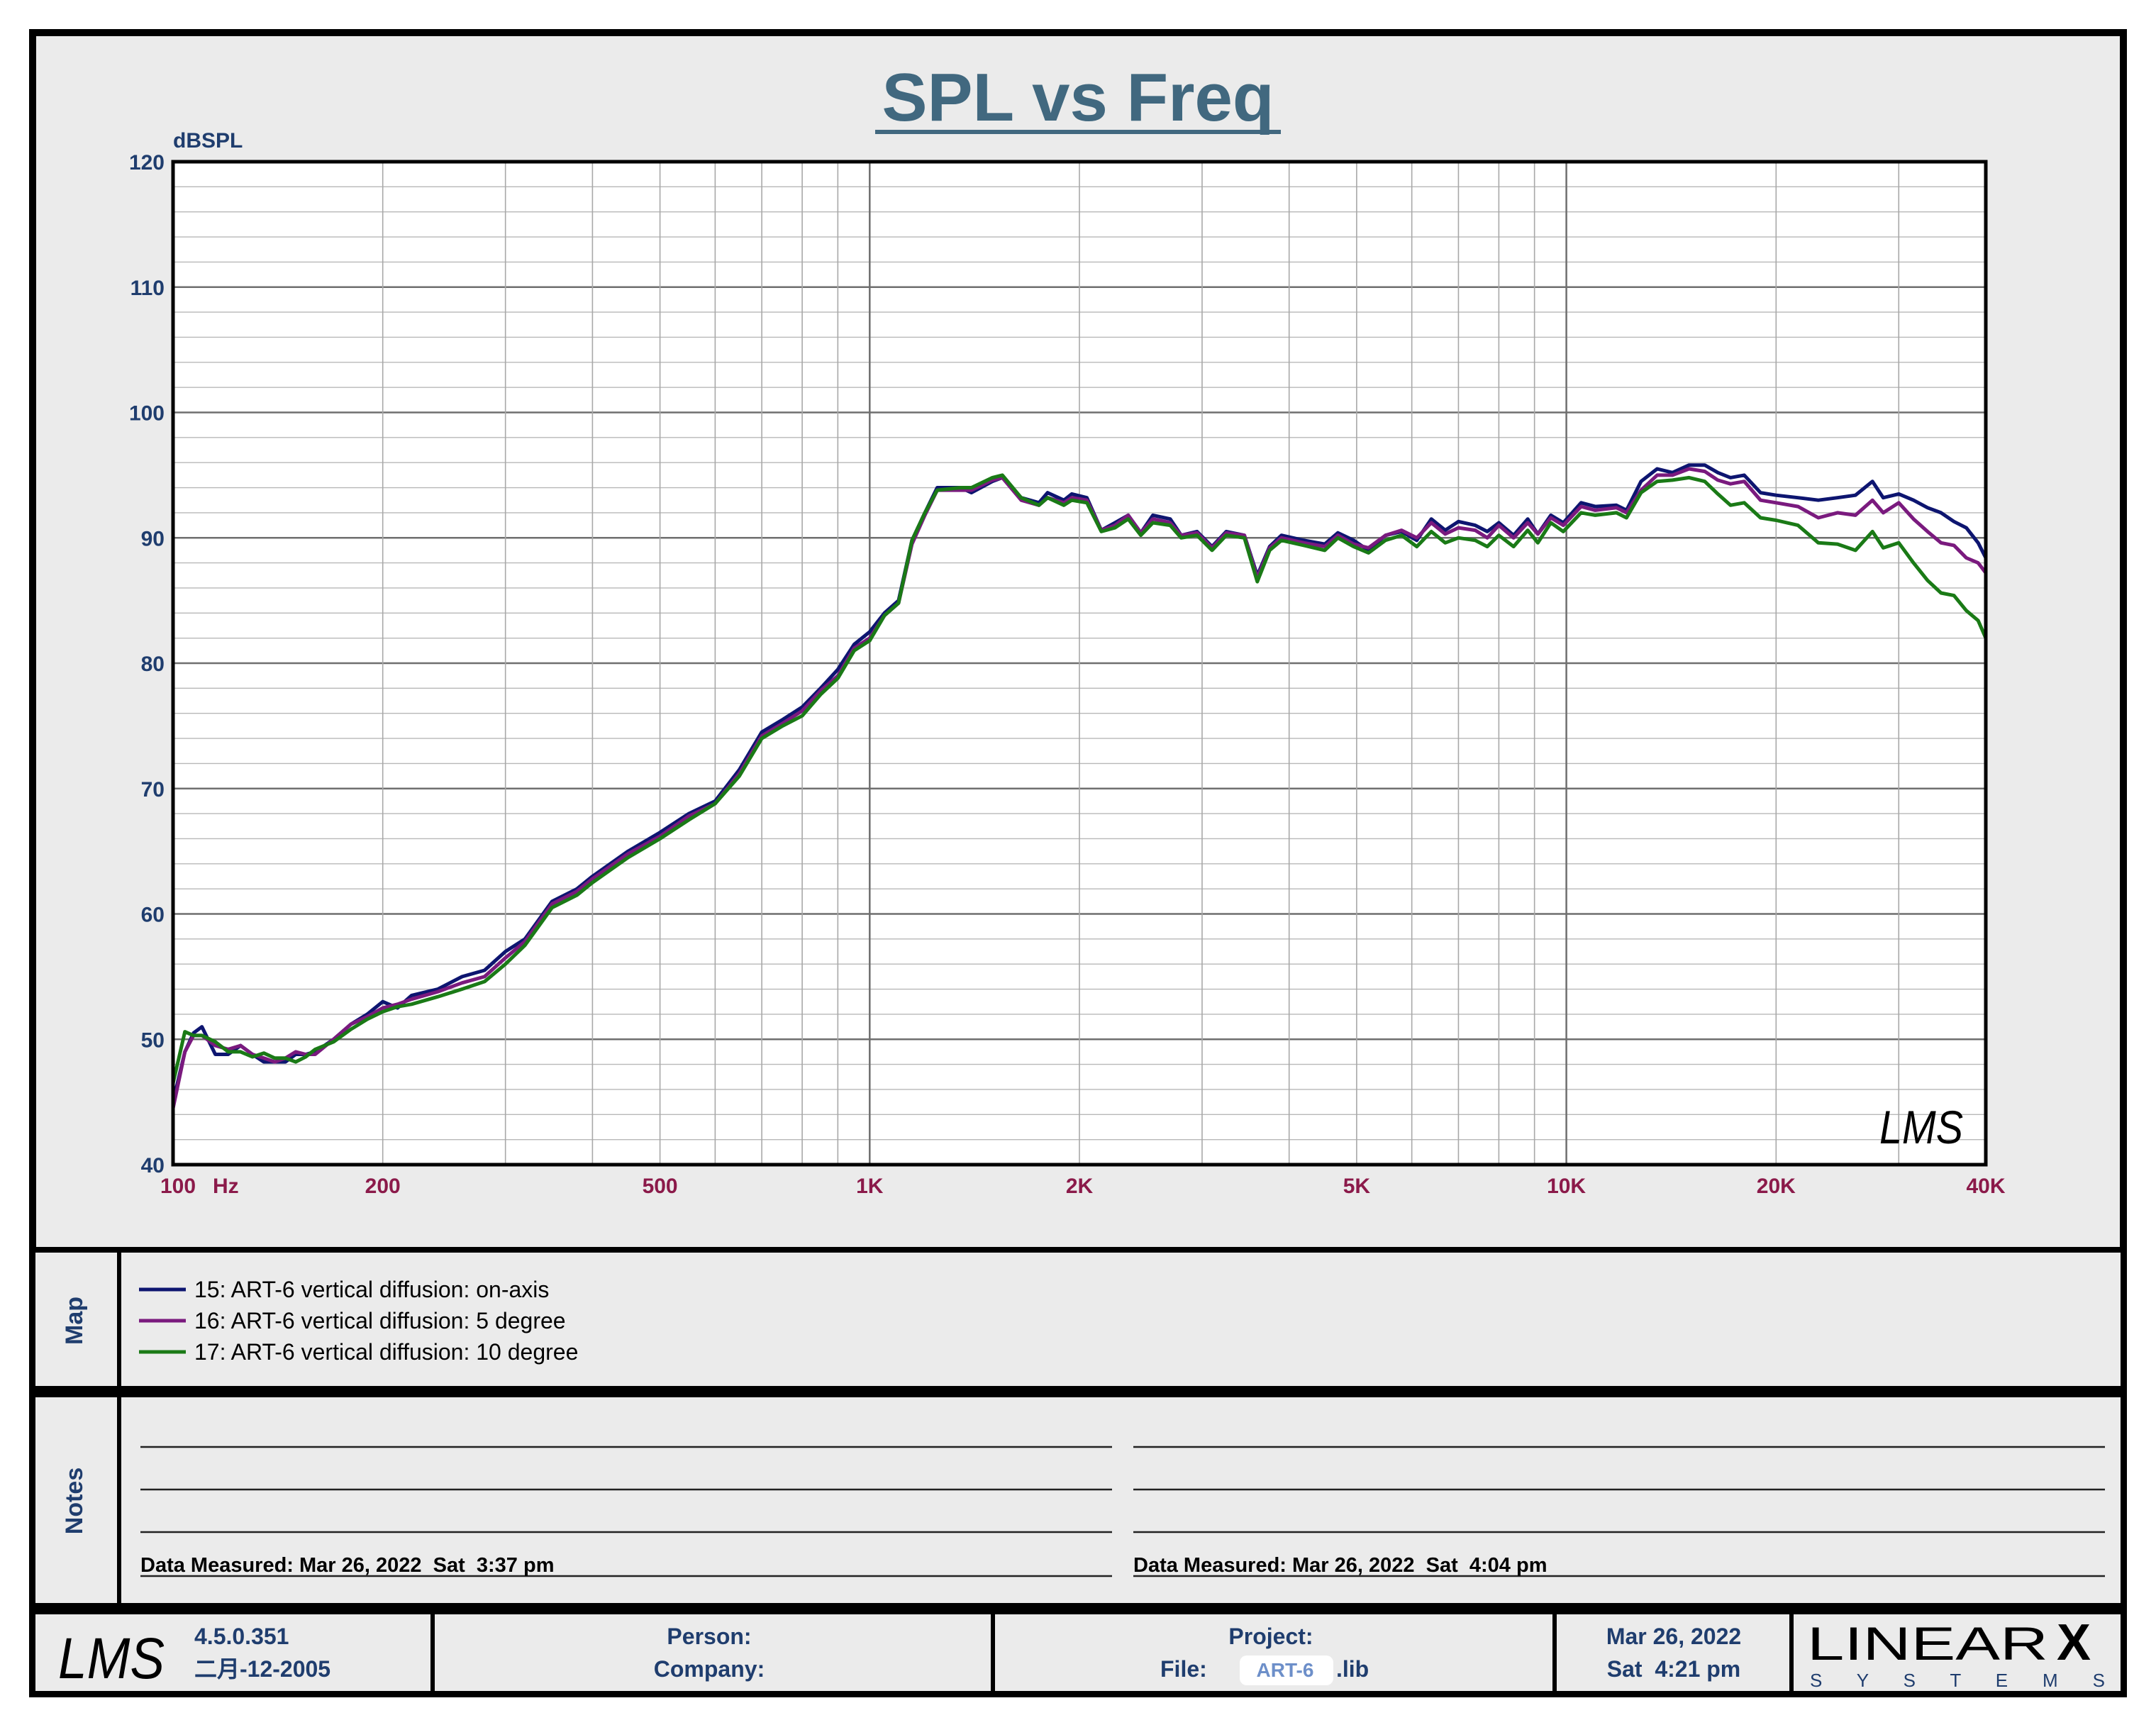  Describe the element at coordinates (153, 915) in the screenshot. I see `y-tick-label: 60` at that location.